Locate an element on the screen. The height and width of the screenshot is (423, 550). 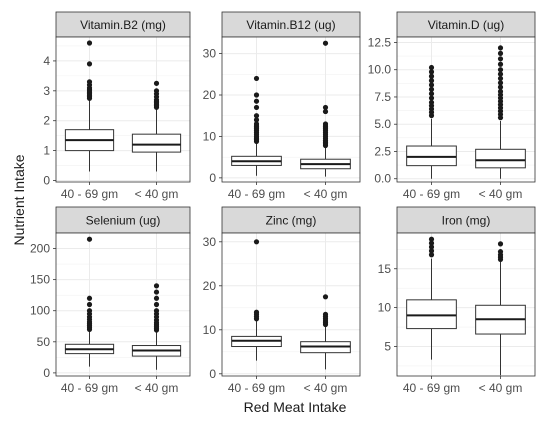
y-tick-label: 30 is located at coordinates (210, 242).